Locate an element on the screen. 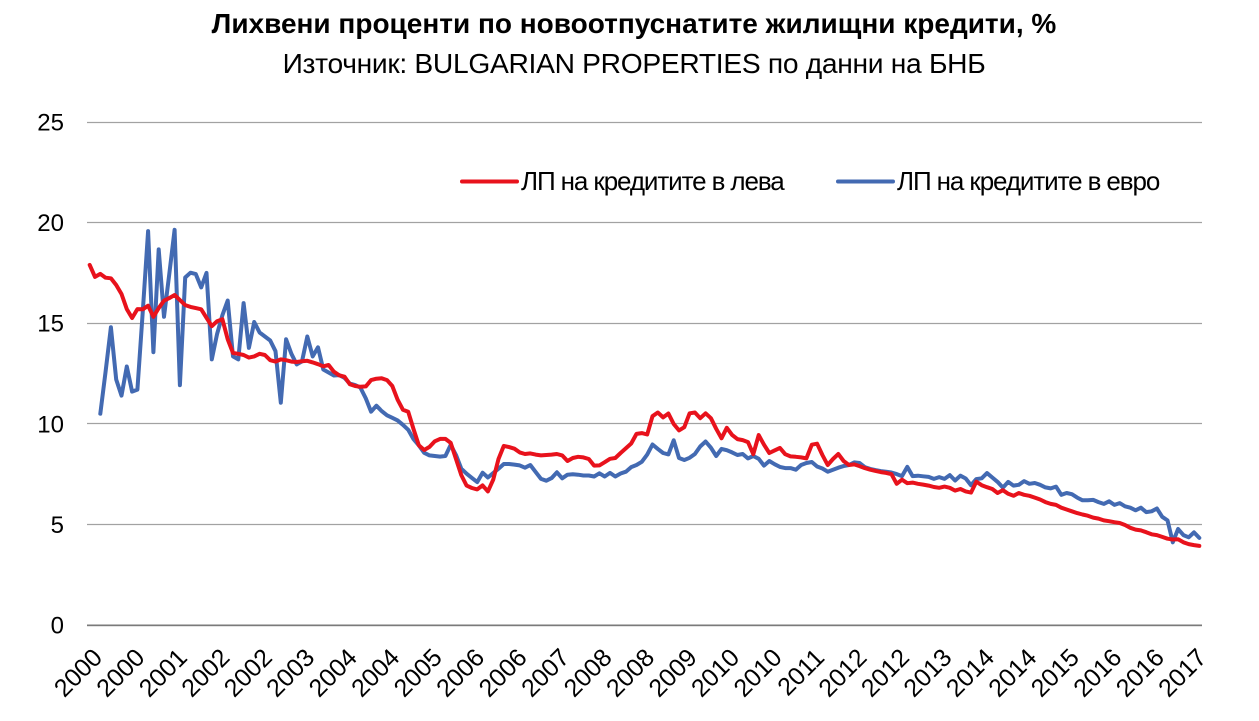  svg-text: 25 is located at coordinates (50, 123).